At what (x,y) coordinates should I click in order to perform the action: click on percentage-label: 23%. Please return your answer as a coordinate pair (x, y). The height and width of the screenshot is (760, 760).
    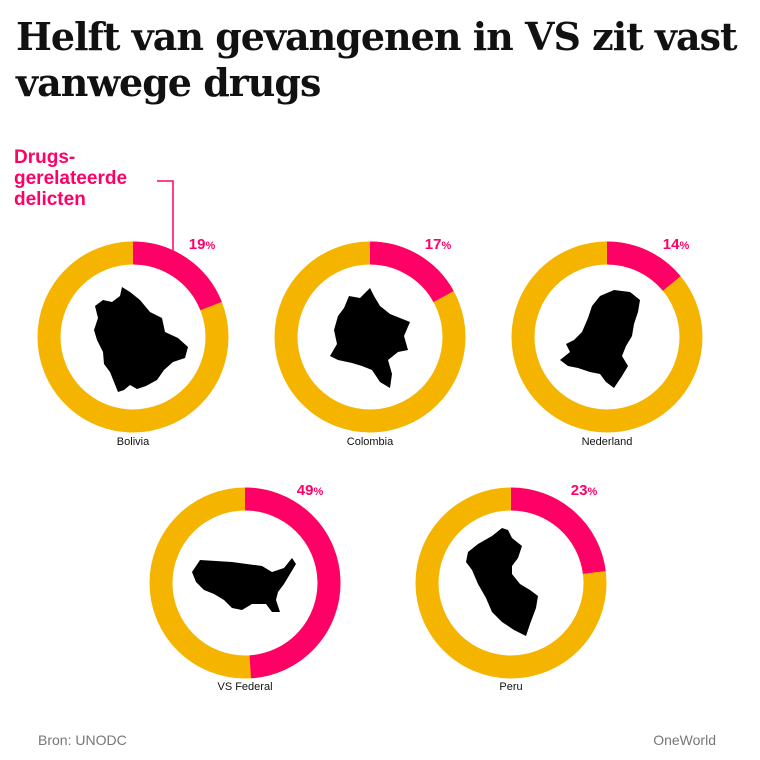
    Looking at the image, I should click on (584, 490).